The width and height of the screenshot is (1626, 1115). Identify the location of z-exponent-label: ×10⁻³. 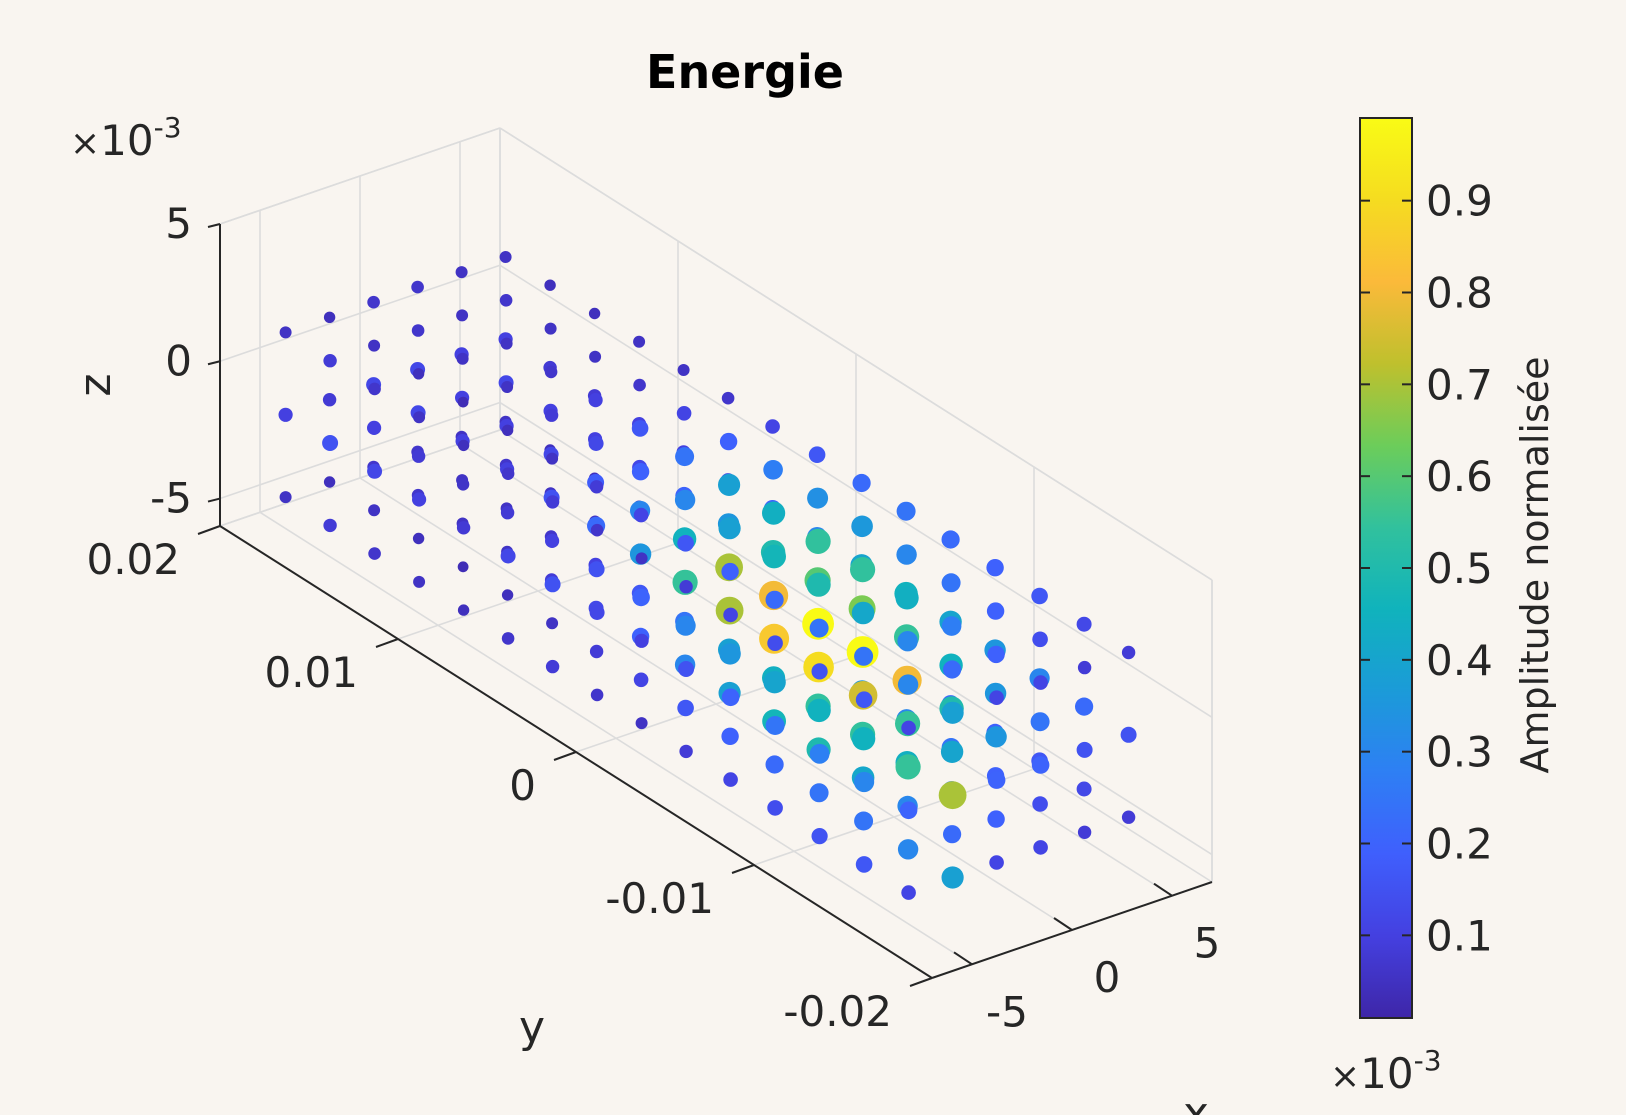
(126, 138).